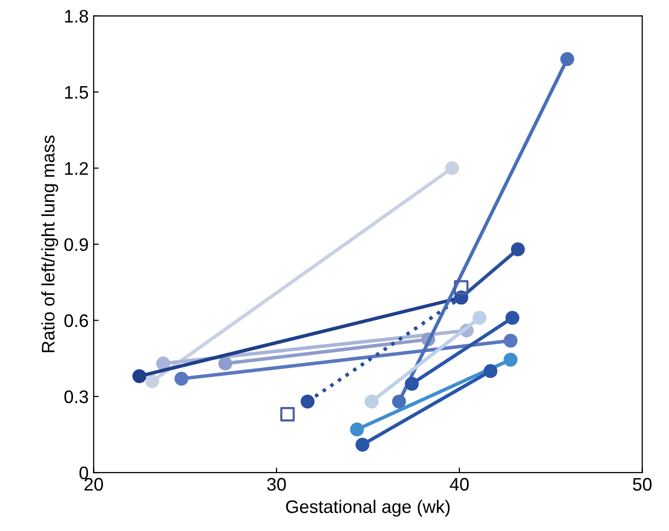  I want to click on x-axis-title: Gestational age (wk), so click(368, 508).